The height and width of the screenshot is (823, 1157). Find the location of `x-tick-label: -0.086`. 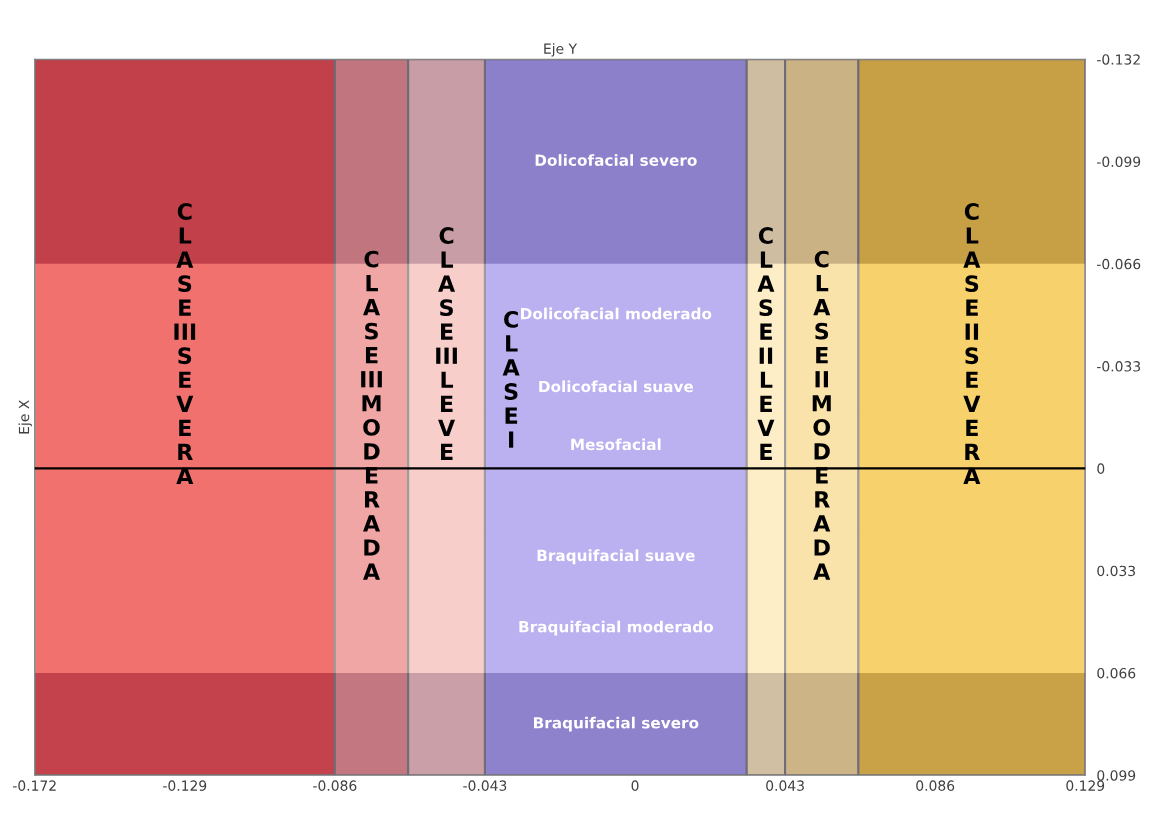

x-tick-label: -0.086 is located at coordinates (335, 785).